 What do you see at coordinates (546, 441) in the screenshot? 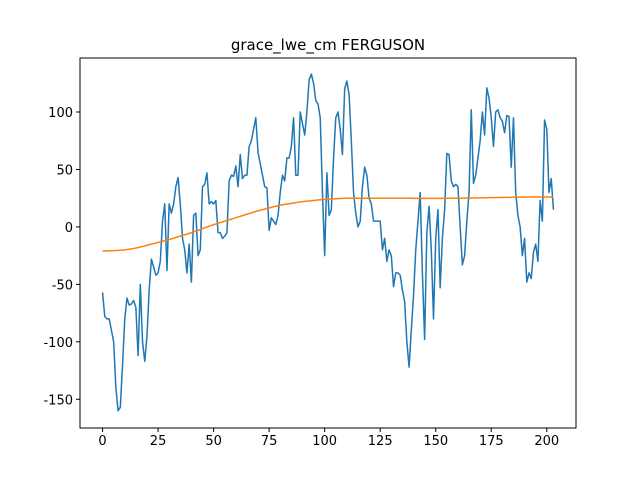
I see `x-tick-label: 200` at bounding box center [546, 441].